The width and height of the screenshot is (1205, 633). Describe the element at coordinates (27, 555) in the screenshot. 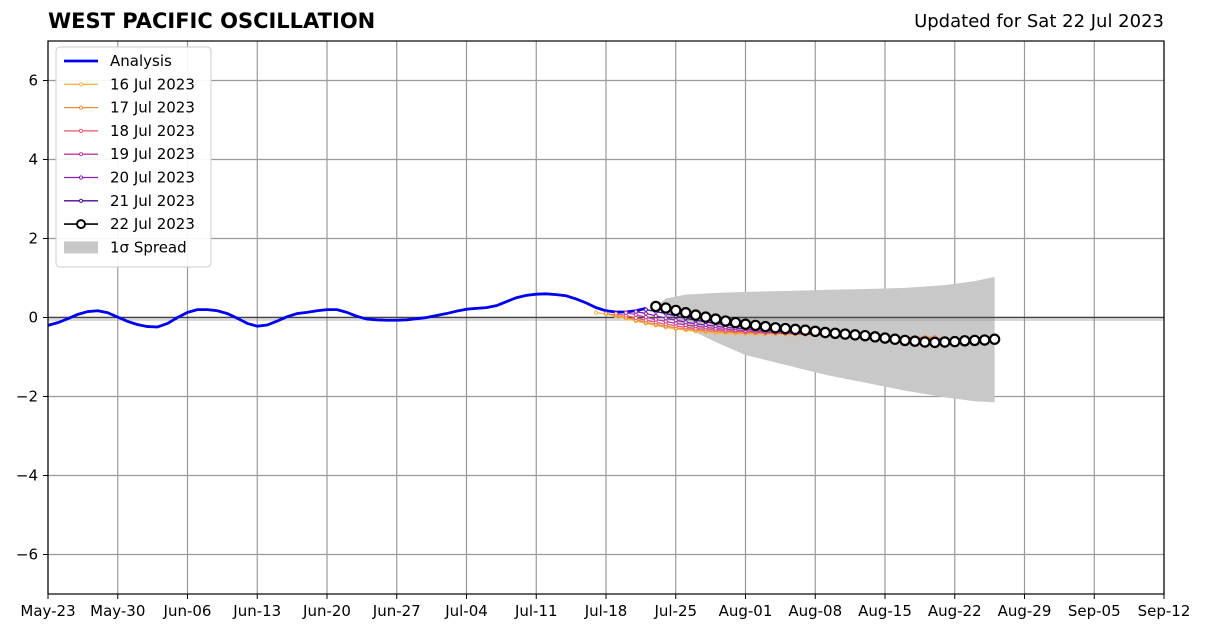

I see `y-tick-label: −6` at that location.